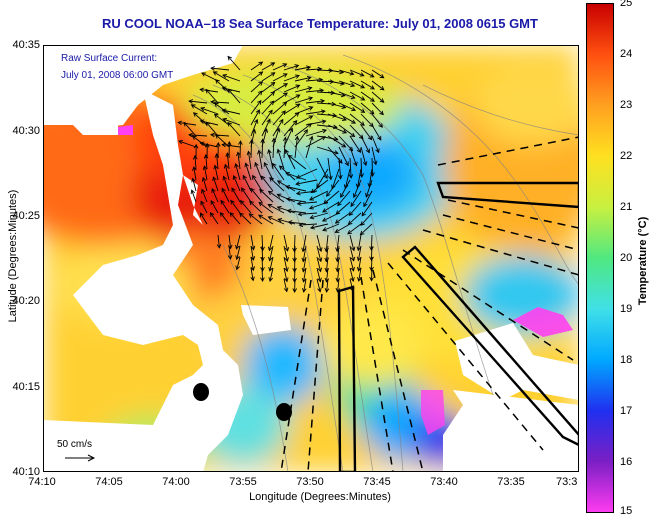 The width and height of the screenshot is (651, 518). Describe the element at coordinates (643, 261) in the screenshot. I see `colorbar-title: Temperature (°C)` at that location.